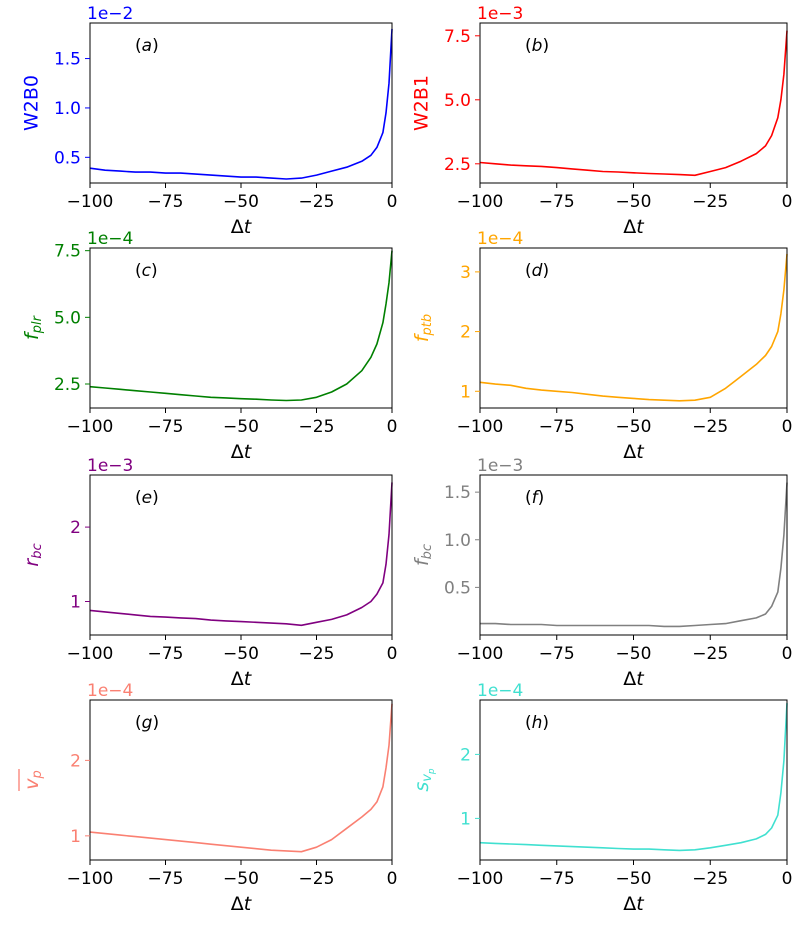  I want to click on chart-panel-e: −100 −75 −50 −25 0 Δt 1 2 1e−3 rbc (e), so click(209, 573).